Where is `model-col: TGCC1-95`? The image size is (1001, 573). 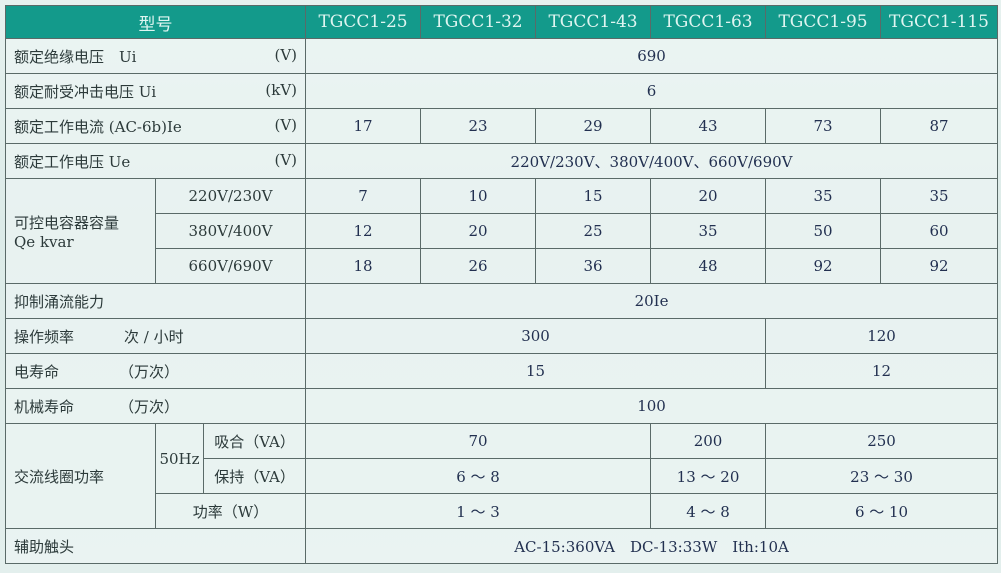 model-col: TGCC1-95 is located at coordinates (823, 22).